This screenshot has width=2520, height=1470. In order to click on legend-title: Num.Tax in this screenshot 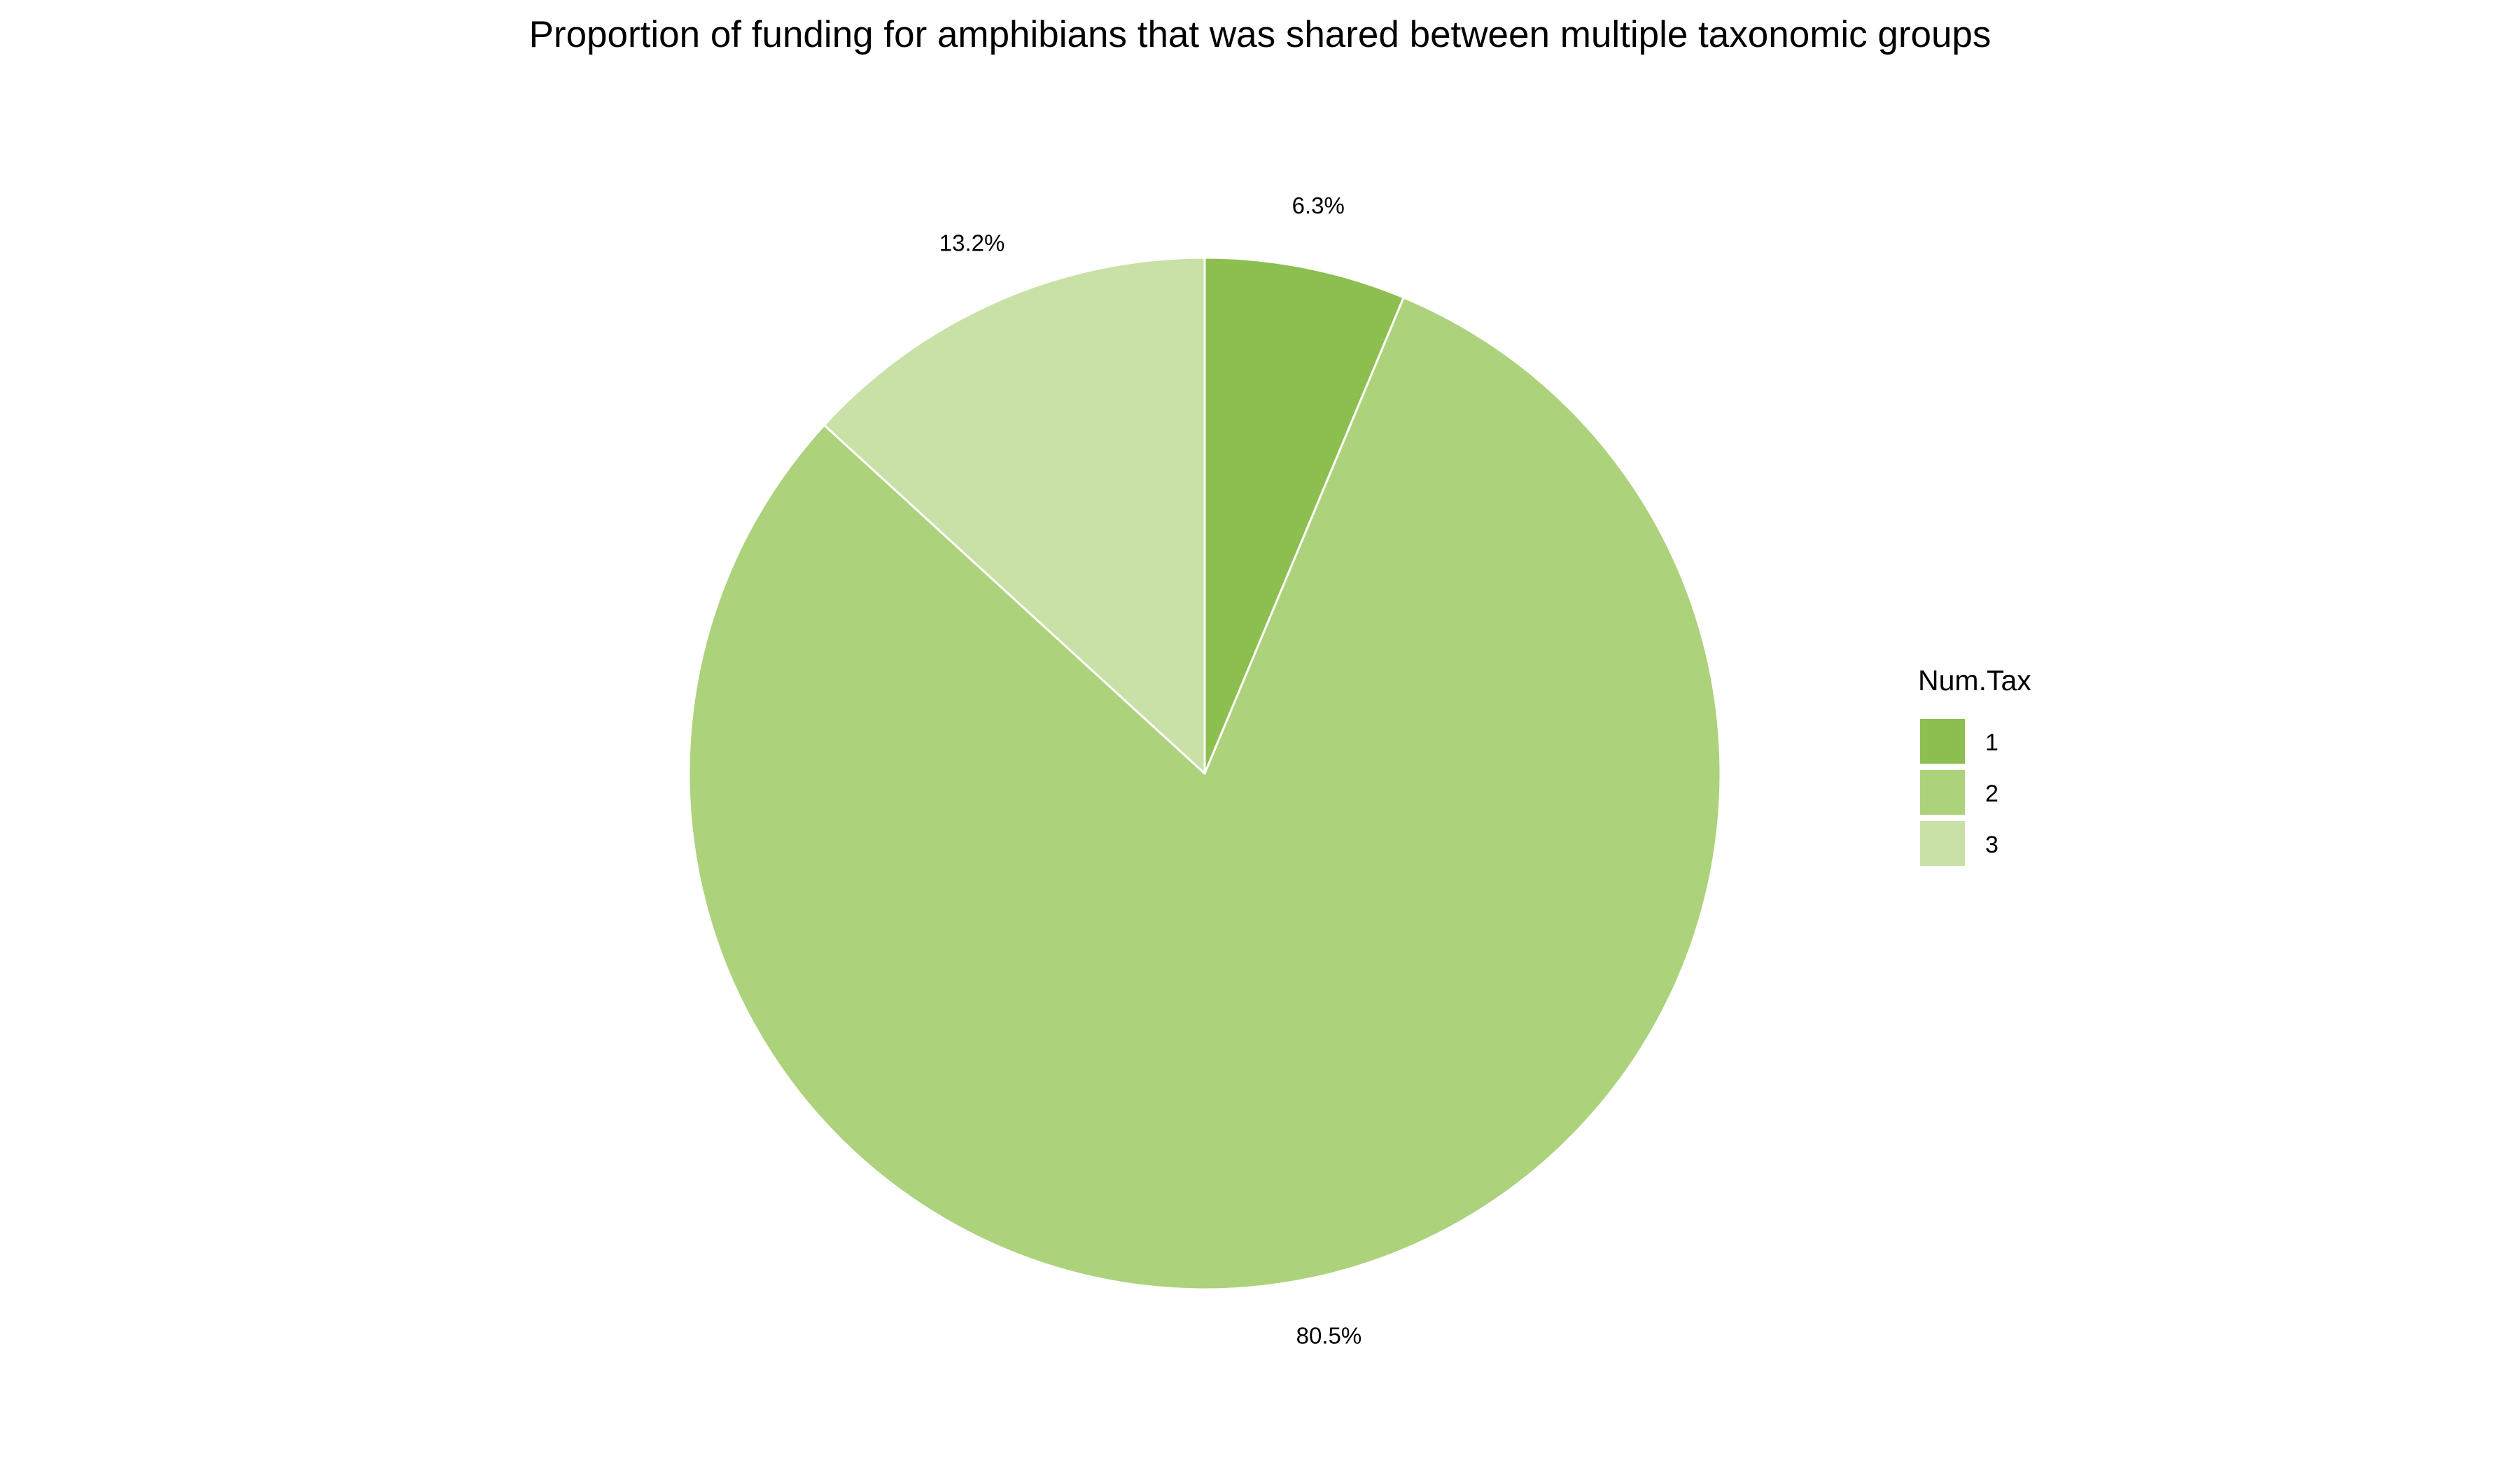, I will do `click(1974, 680)`.